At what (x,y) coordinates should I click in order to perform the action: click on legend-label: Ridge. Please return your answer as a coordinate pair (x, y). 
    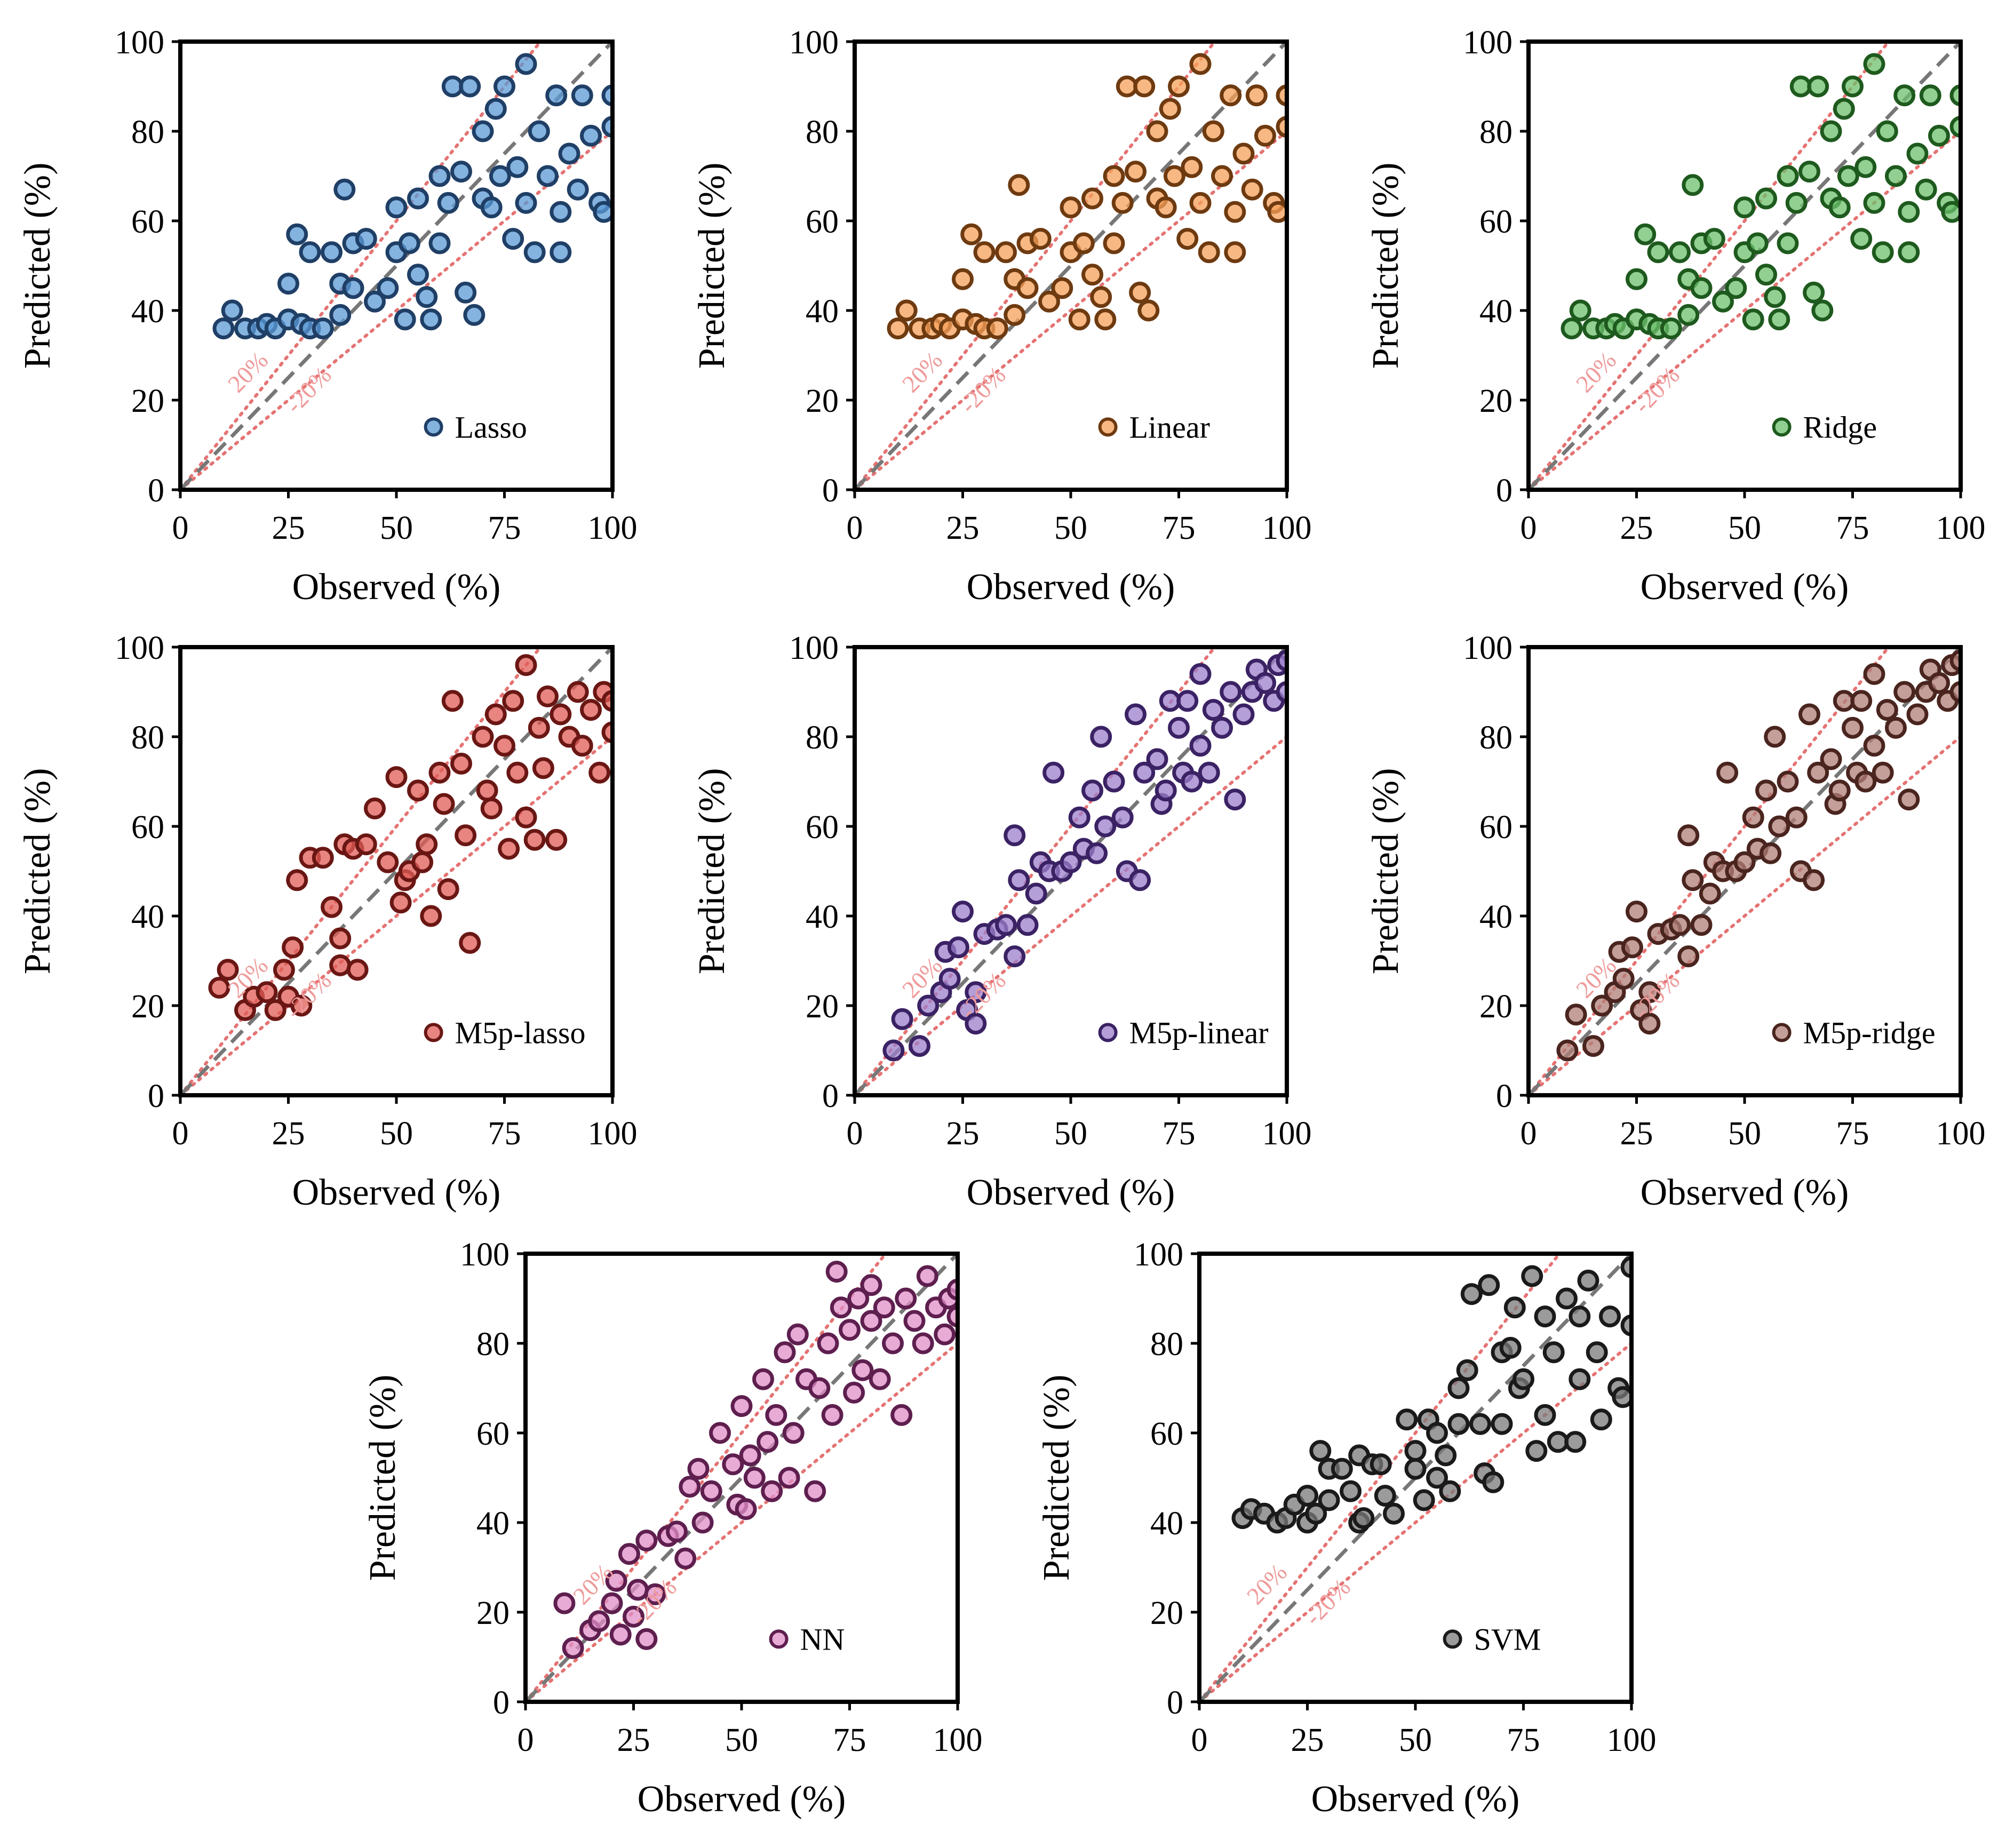
    Looking at the image, I should click on (1840, 427).